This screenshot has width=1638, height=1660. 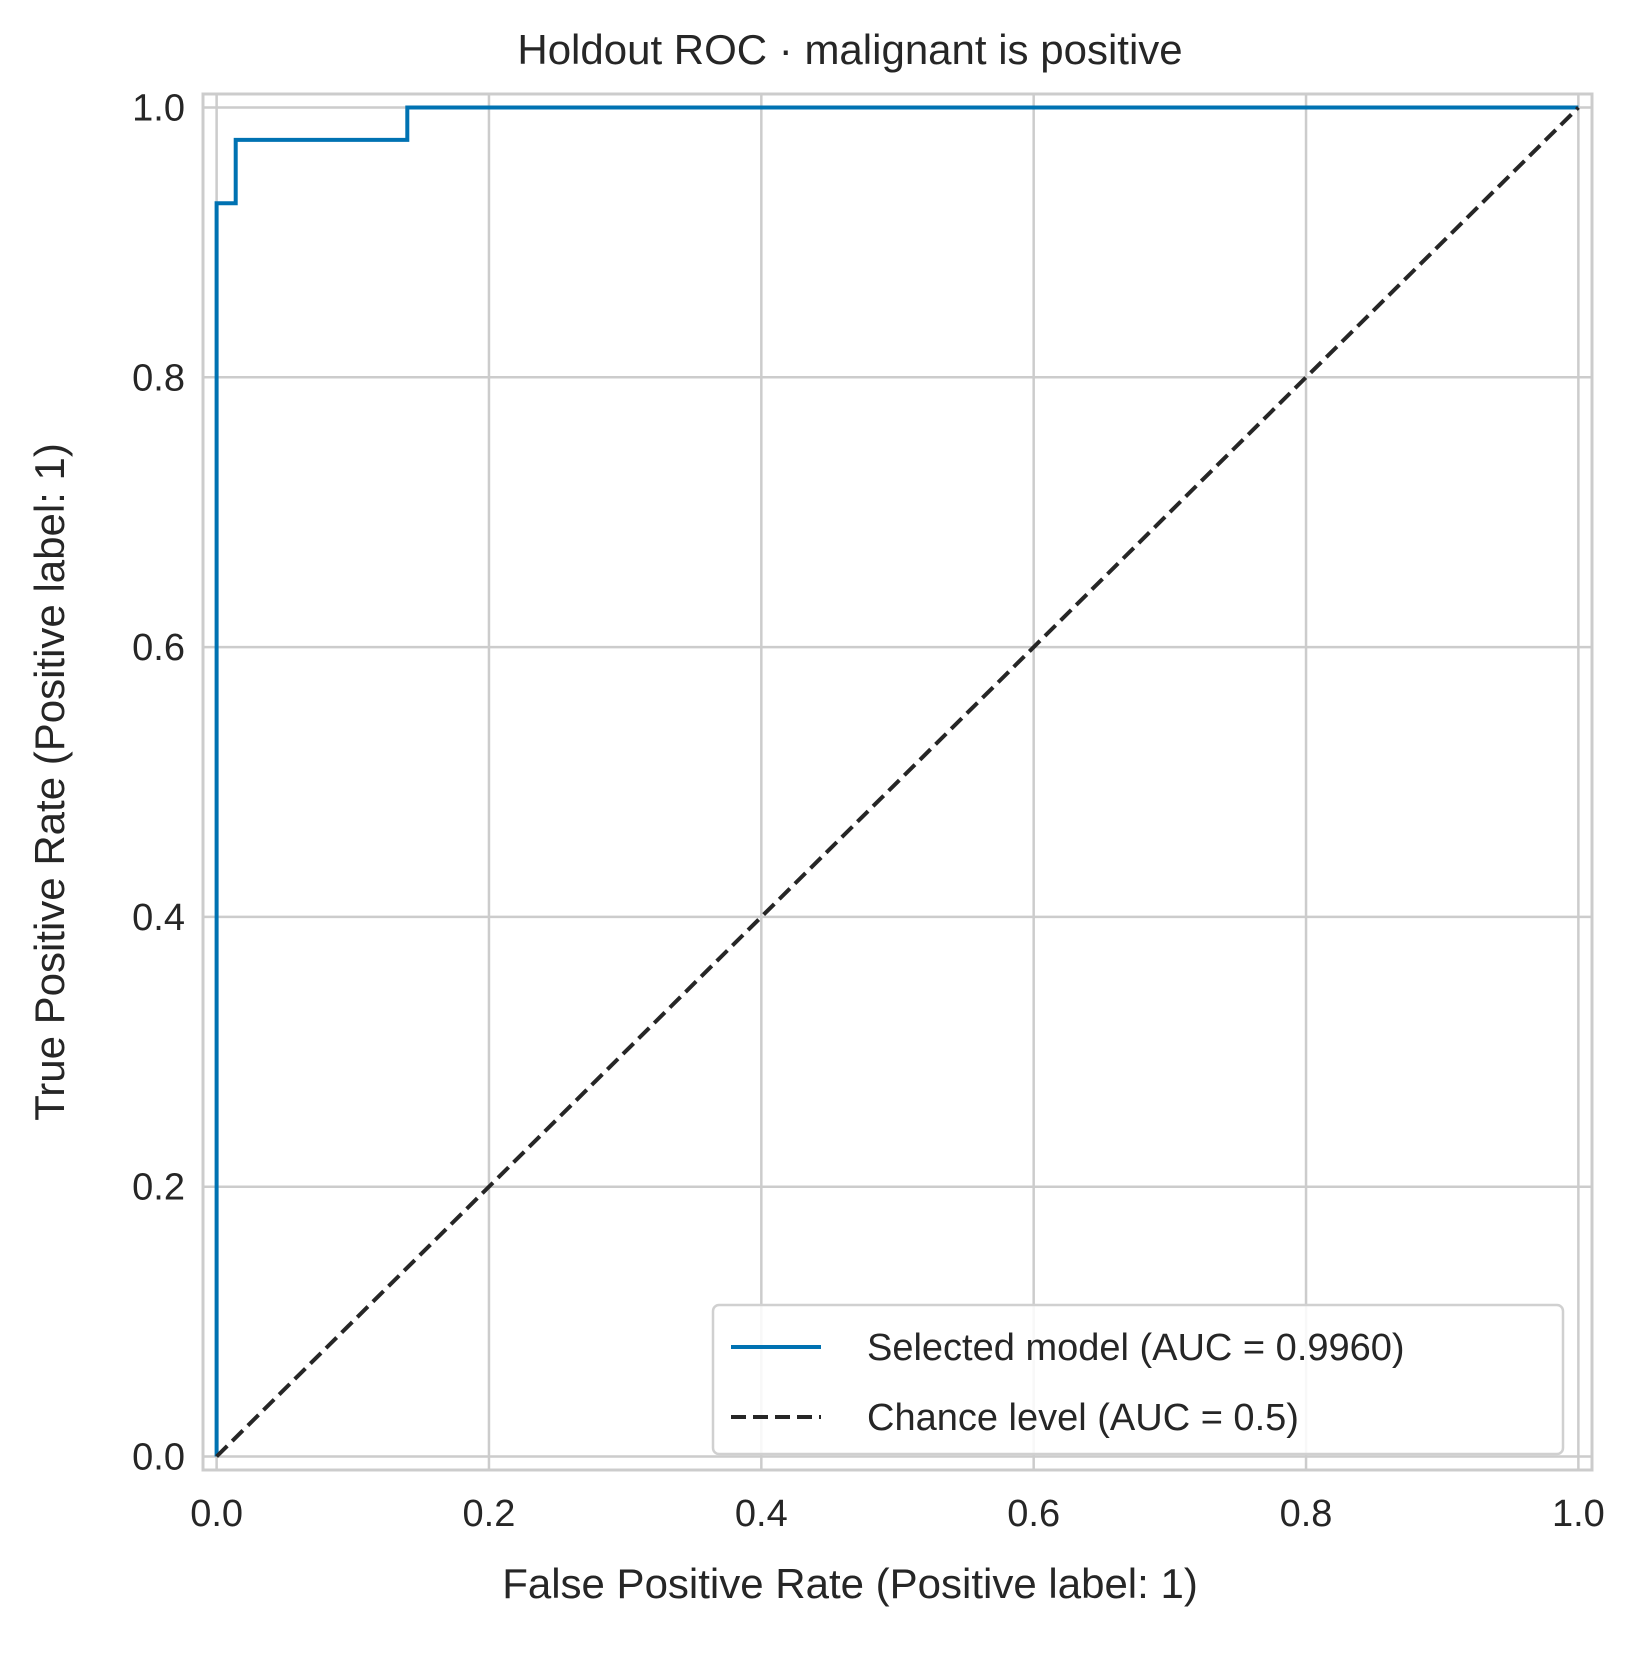 What do you see at coordinates (850, 1583) in the screenshot?
I see `x-axis-label: False Positive Rate (Positive label: 1)` at bounding box center [850, 1583].